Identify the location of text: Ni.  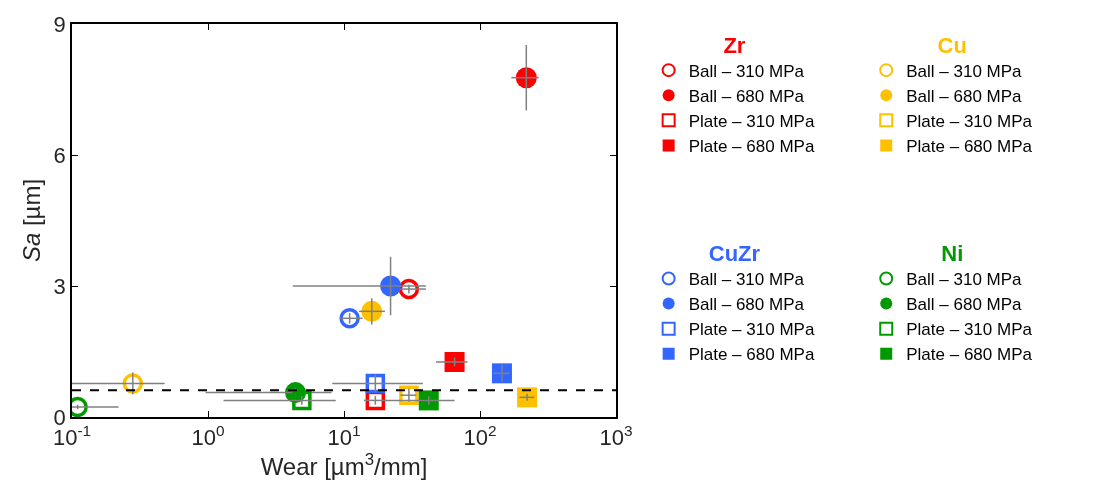
(952, 253).